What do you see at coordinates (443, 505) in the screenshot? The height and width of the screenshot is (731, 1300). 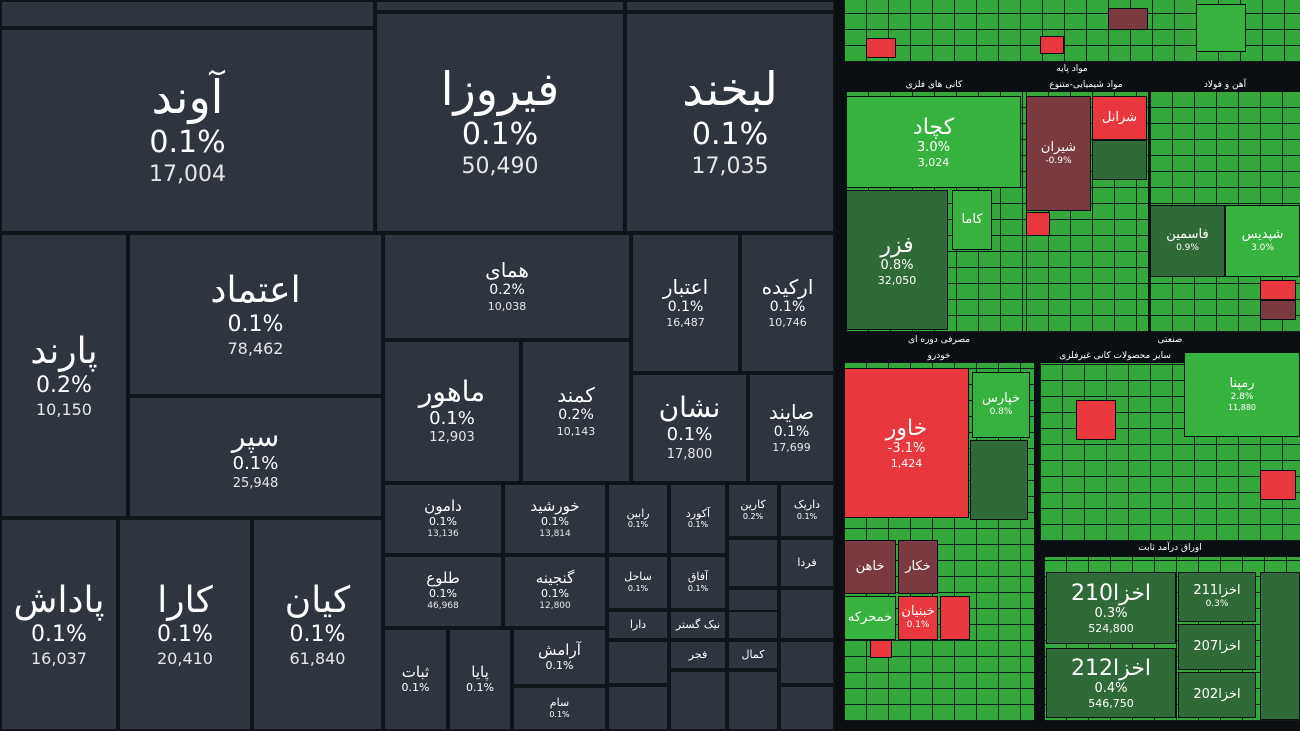 I see `stock-symbol: دامون` at bounding box center [443, 505].